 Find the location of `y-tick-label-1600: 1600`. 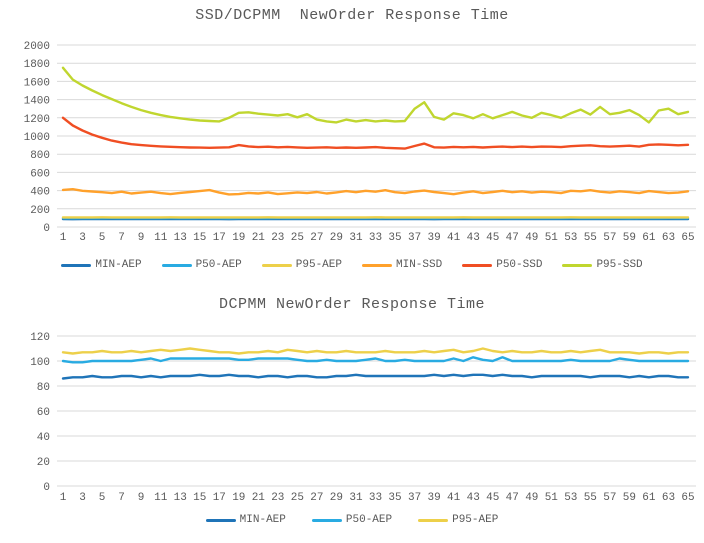

y-tick-label-1600: 1600 is located at coordinates (37, 83).